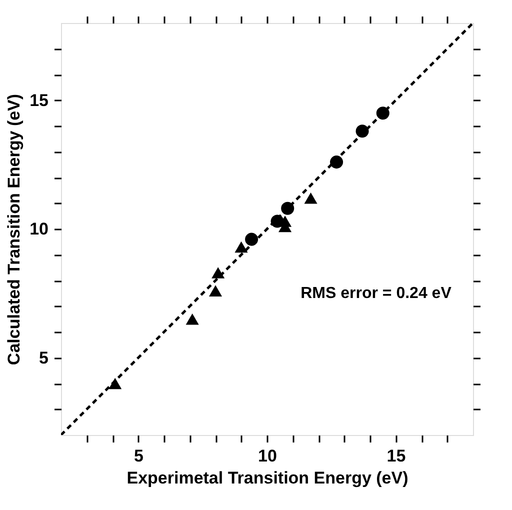 The height and width of the screenshot is (510, 512). What do you see at coordinates (267, 456) in the screenshot?
I see `x-tick-label: 10` at bounding box center [267, 456].